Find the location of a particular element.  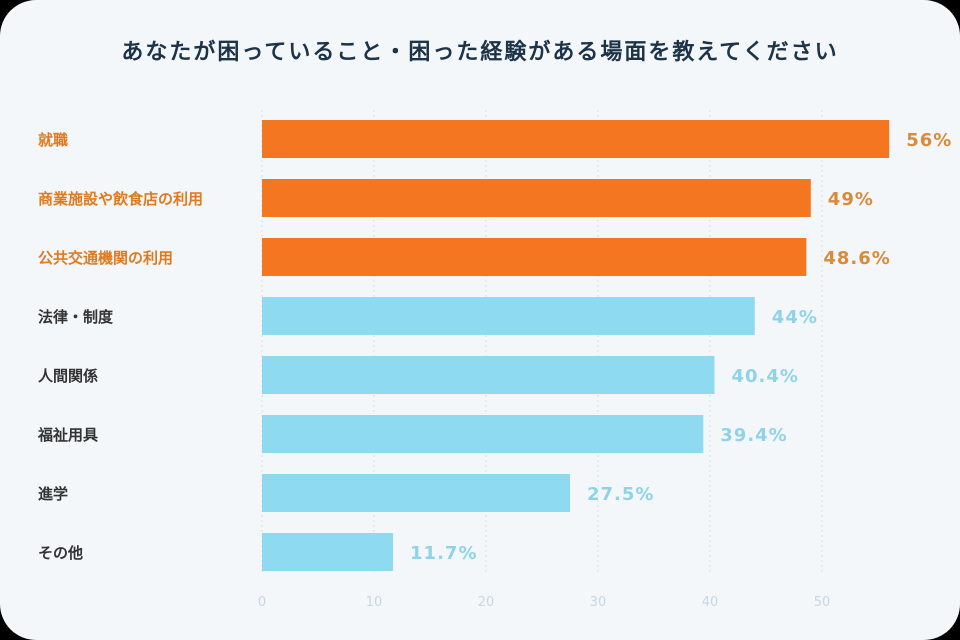

value-label: 44% is located at coordinates (795, 317).